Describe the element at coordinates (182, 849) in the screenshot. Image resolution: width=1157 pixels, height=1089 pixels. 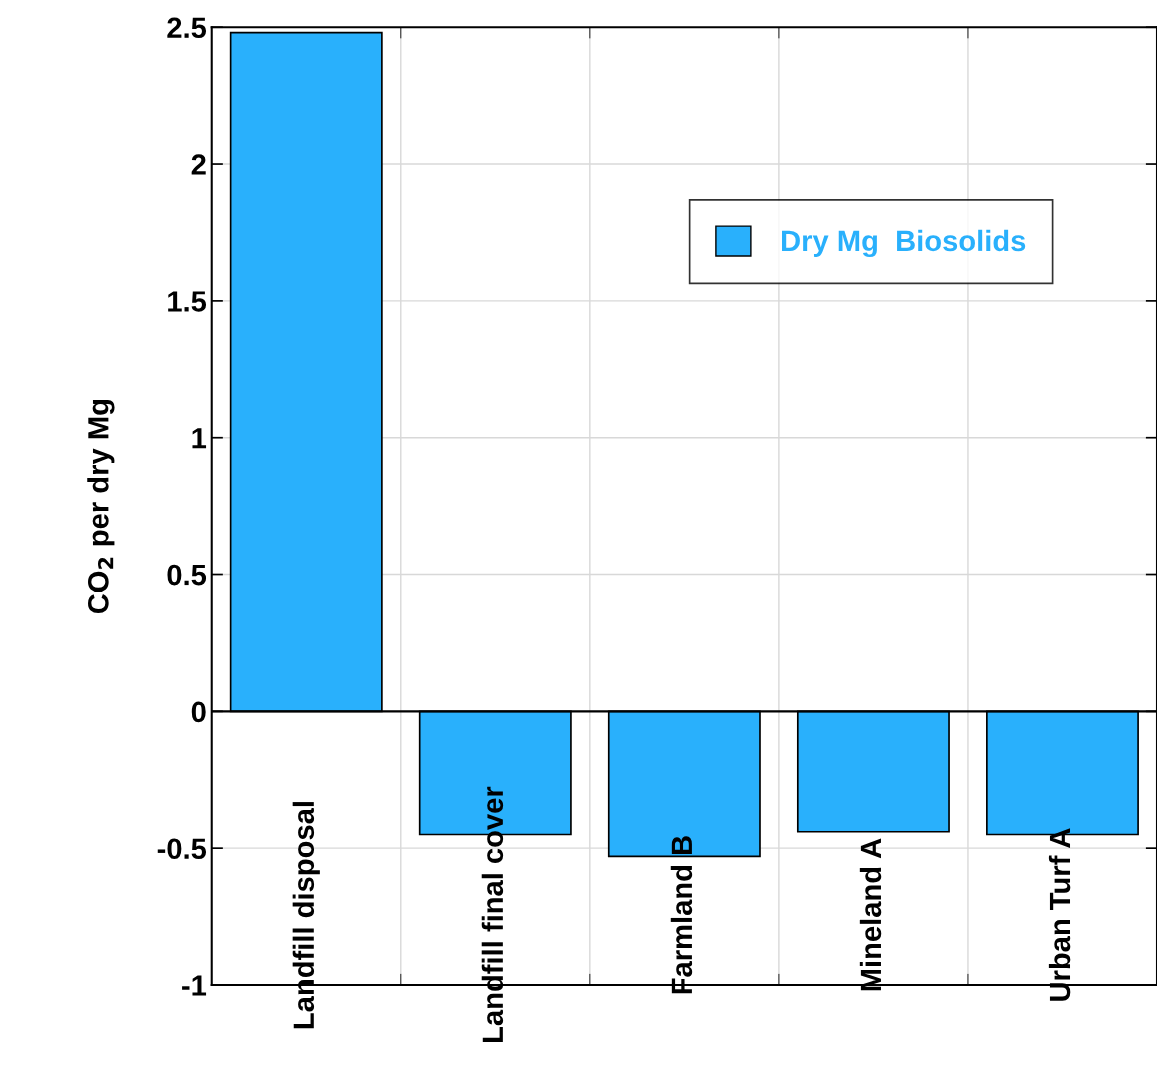
I see `y-tick-label: -0.5` at that location.